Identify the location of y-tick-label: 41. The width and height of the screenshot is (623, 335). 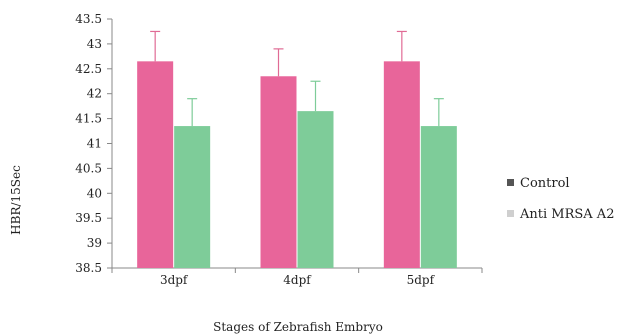
(94, 144).